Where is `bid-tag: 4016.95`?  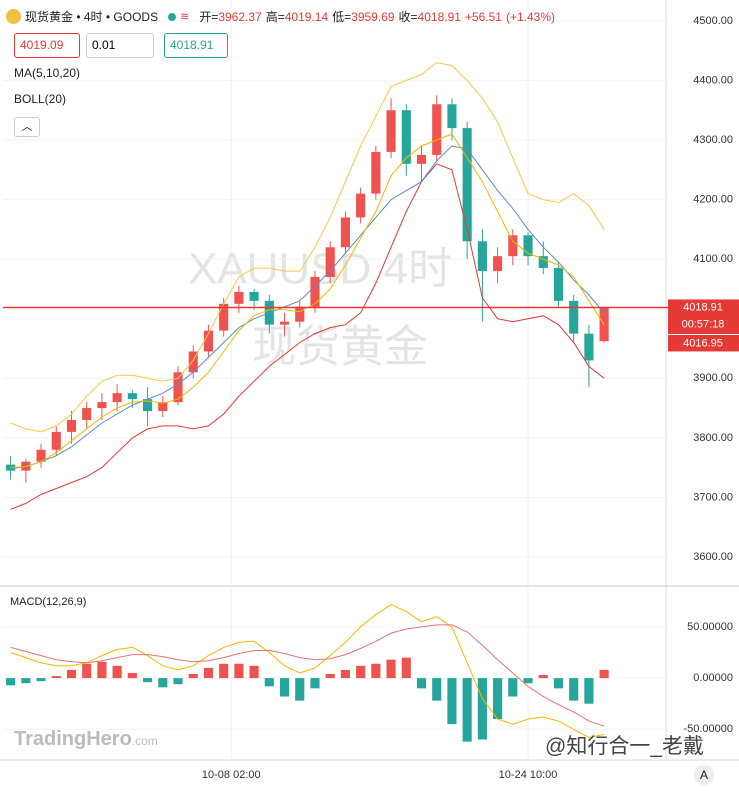 bid-tag: 4016.95 is located at coordinates (703, 343).